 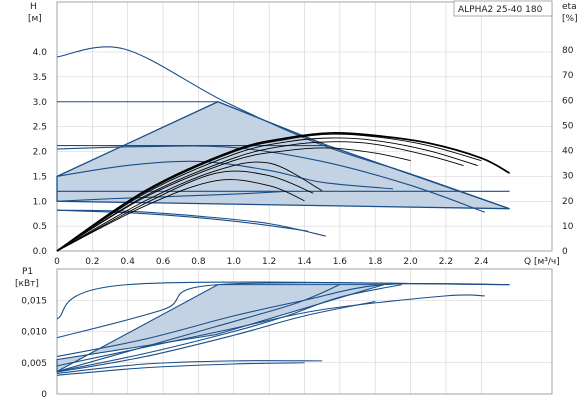 What do you see at coordinates (568, 126) in the screenshot?
I see `eta-tick-label: 50` at bounding box center [568, 126].